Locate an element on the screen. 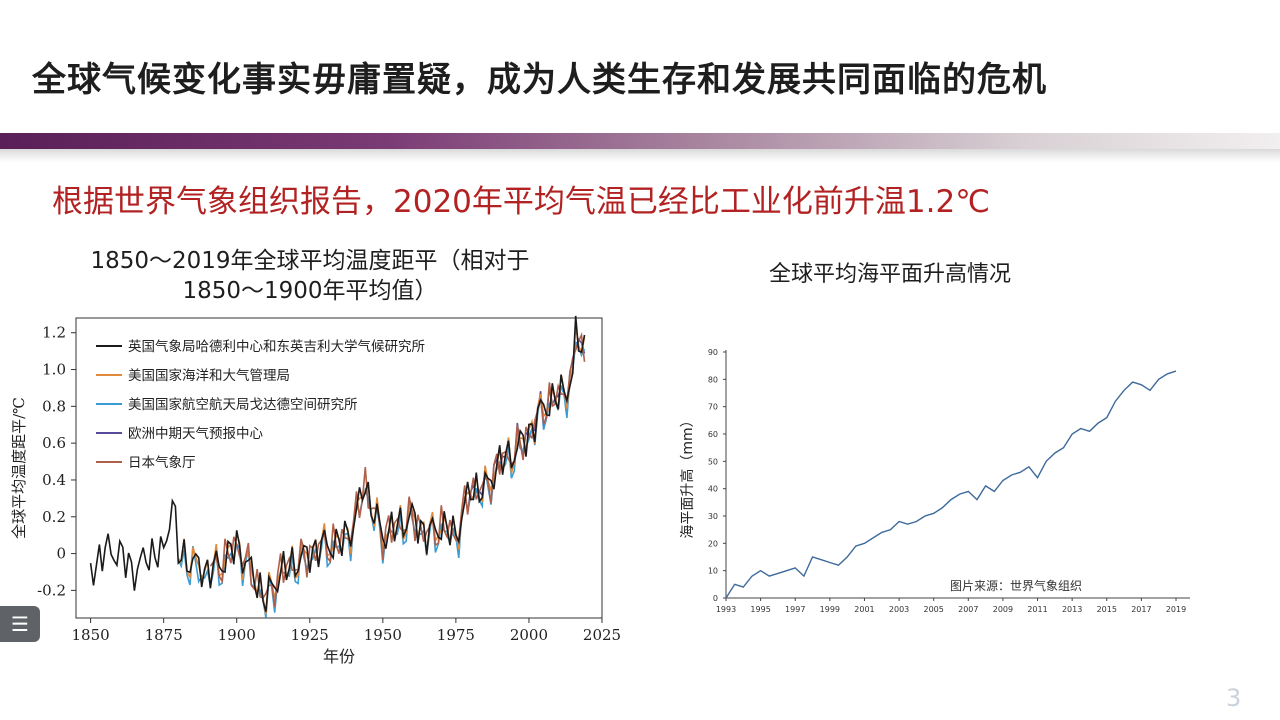  temperature-chart-title: 1850～2019年全球平均温度距平（相对于 1850～1900年平均值） is located at coordinates (310, 276).